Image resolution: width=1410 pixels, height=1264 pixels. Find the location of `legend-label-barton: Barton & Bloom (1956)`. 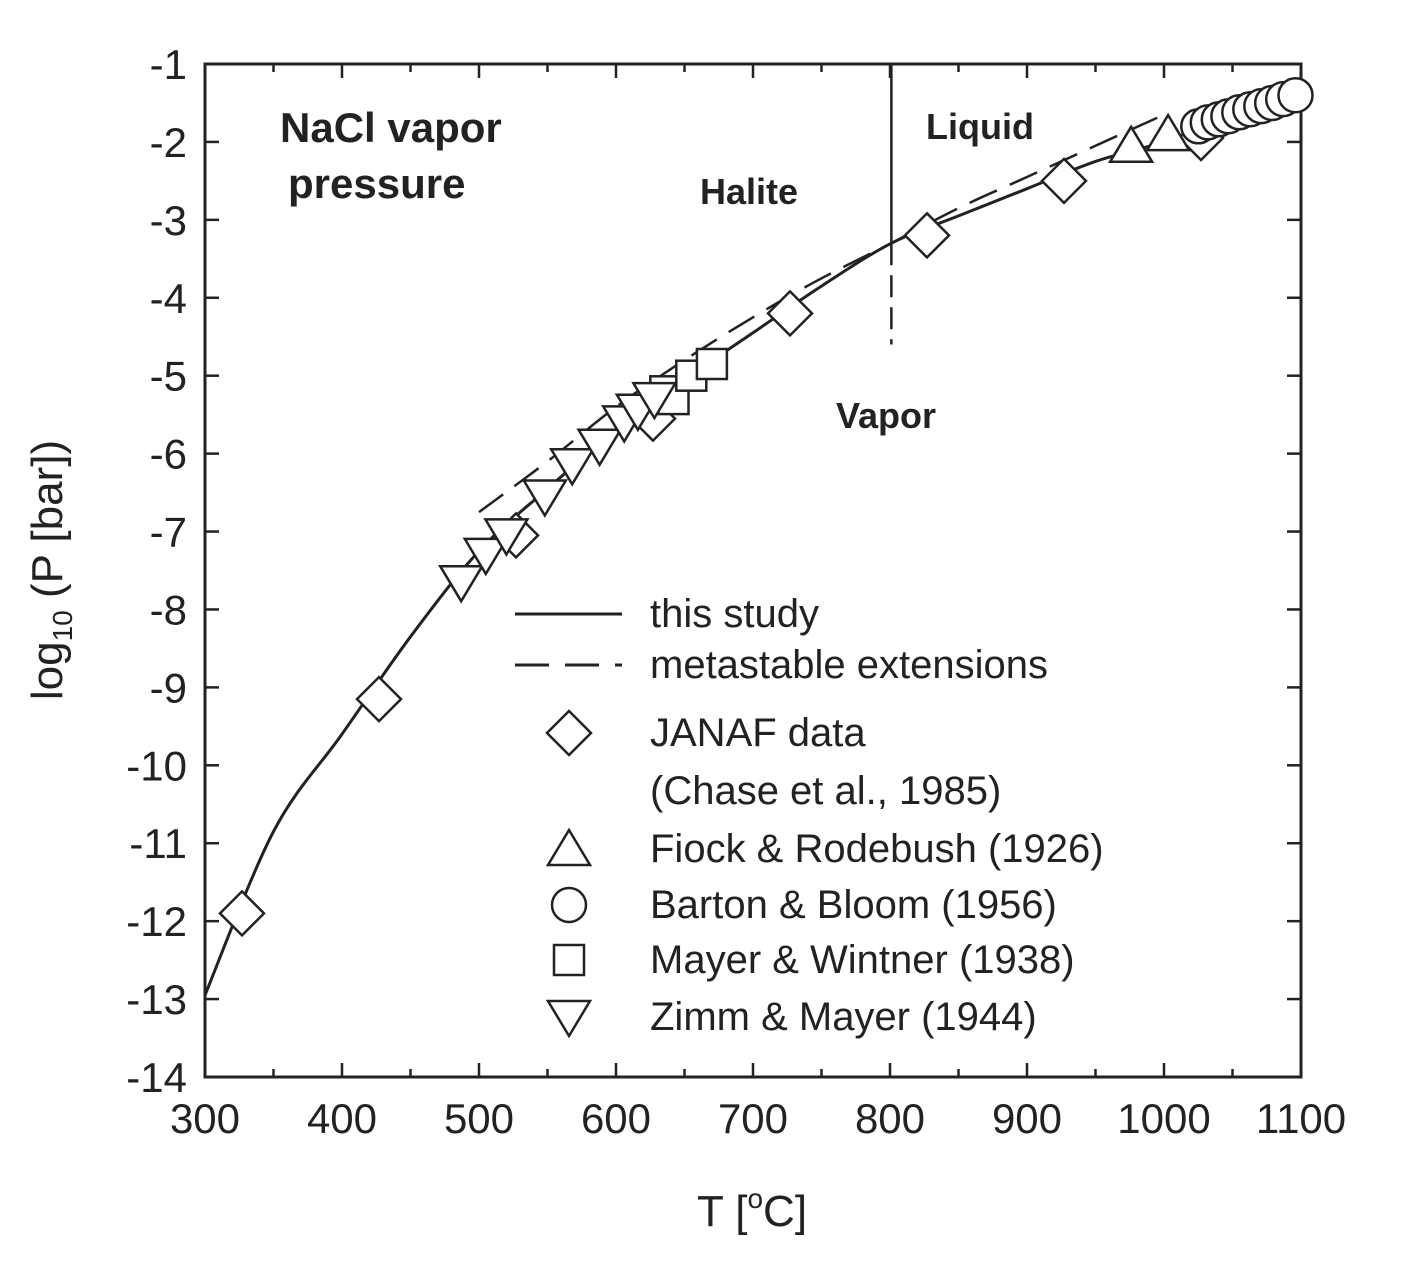

legend-label-barton: Barton & Bloom (1956) is located at coordinates (853, 905).